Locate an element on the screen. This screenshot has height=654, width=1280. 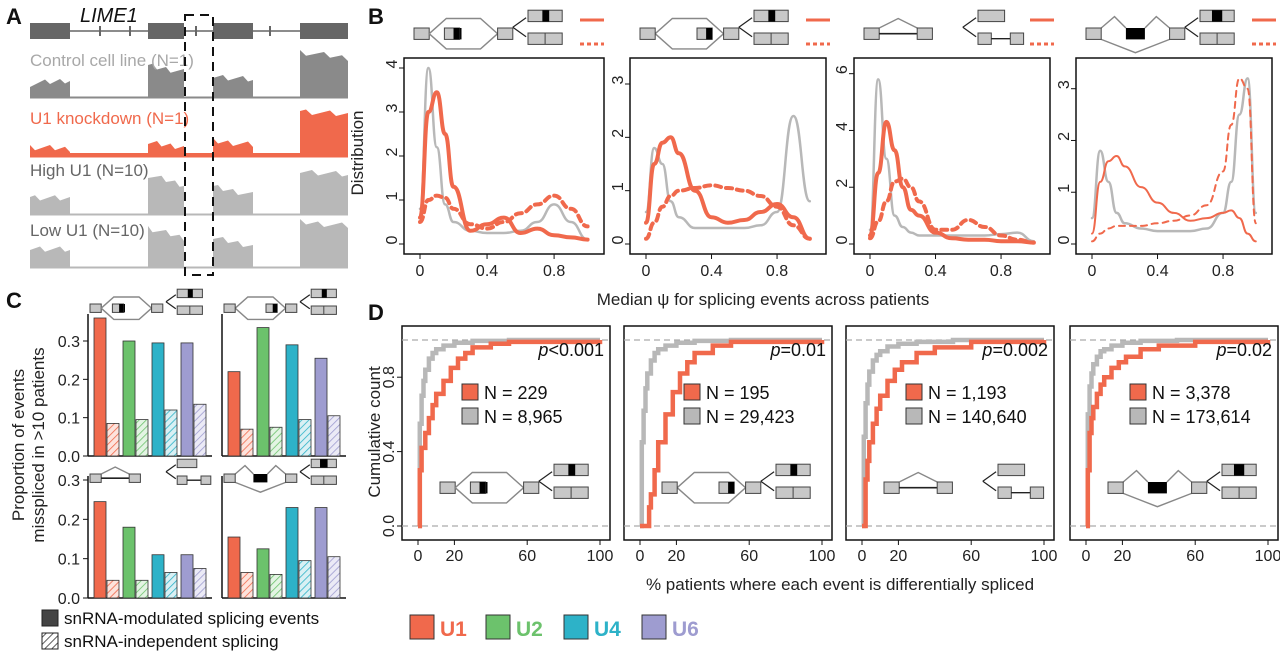
isoforms-cassette-exon is located at coordinates (563, 481).